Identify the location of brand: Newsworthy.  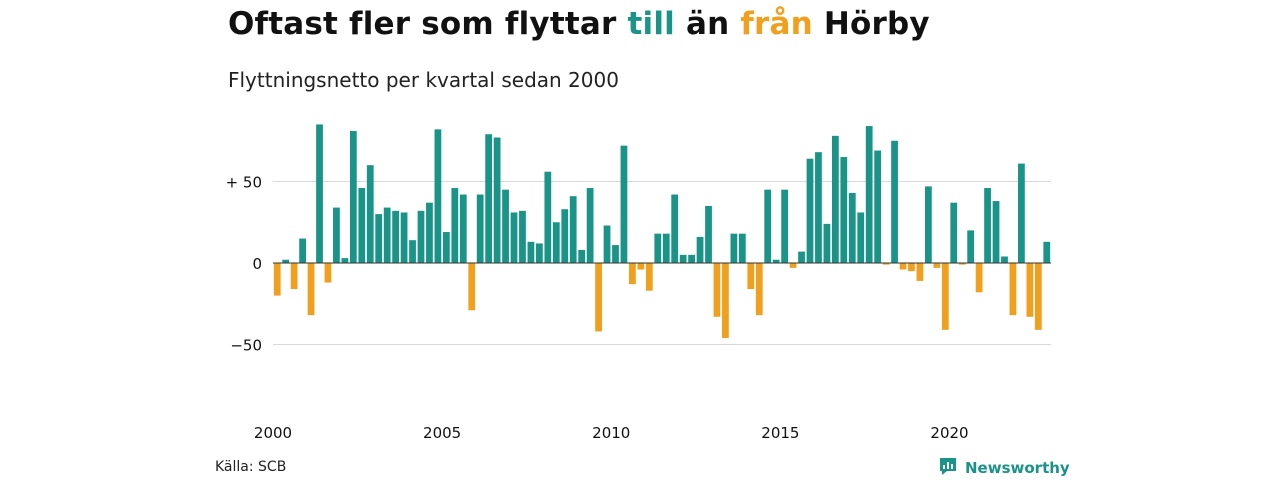
(1004, 468).